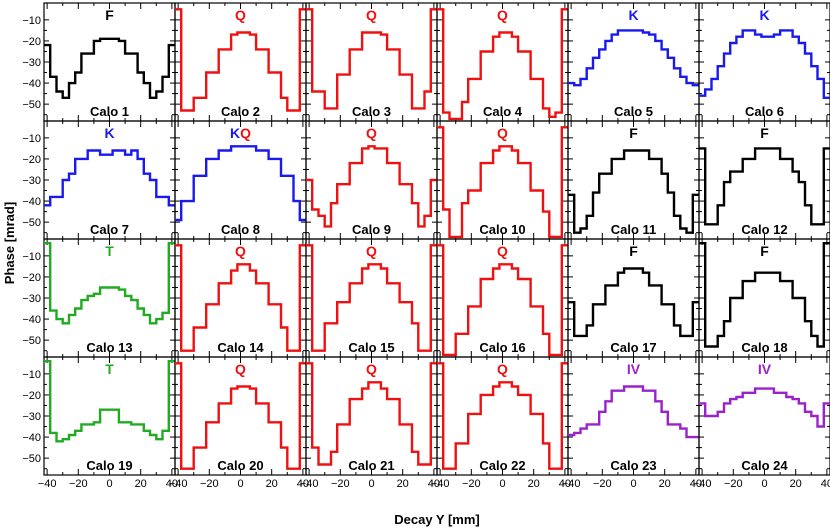 The width and height of the screenshot is (830, 530). I want to click on panel-calo-23: −40 −20 0 20 40 IV Calo 23, so click(632, 423).